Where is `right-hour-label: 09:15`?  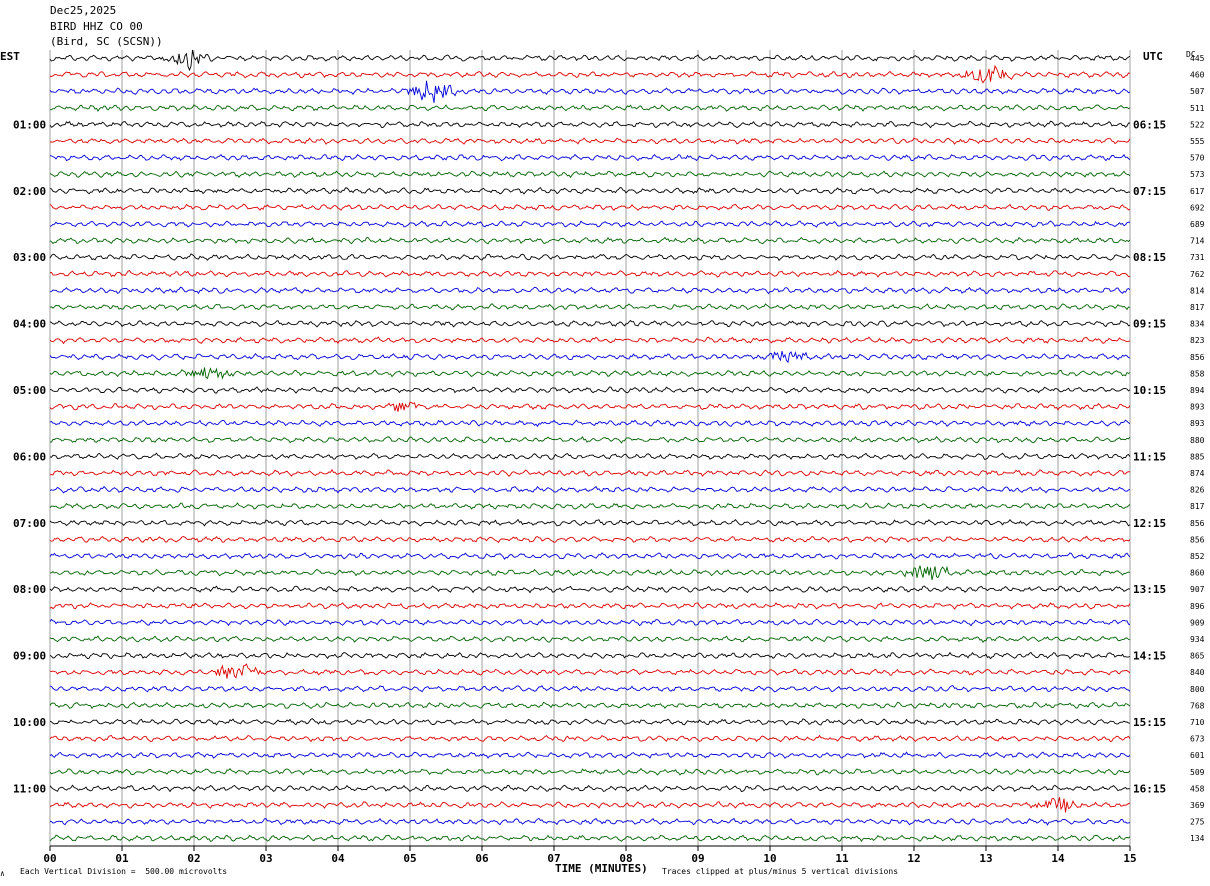
right-hour-label: 09:15 is located at coordinates (1149, 324).